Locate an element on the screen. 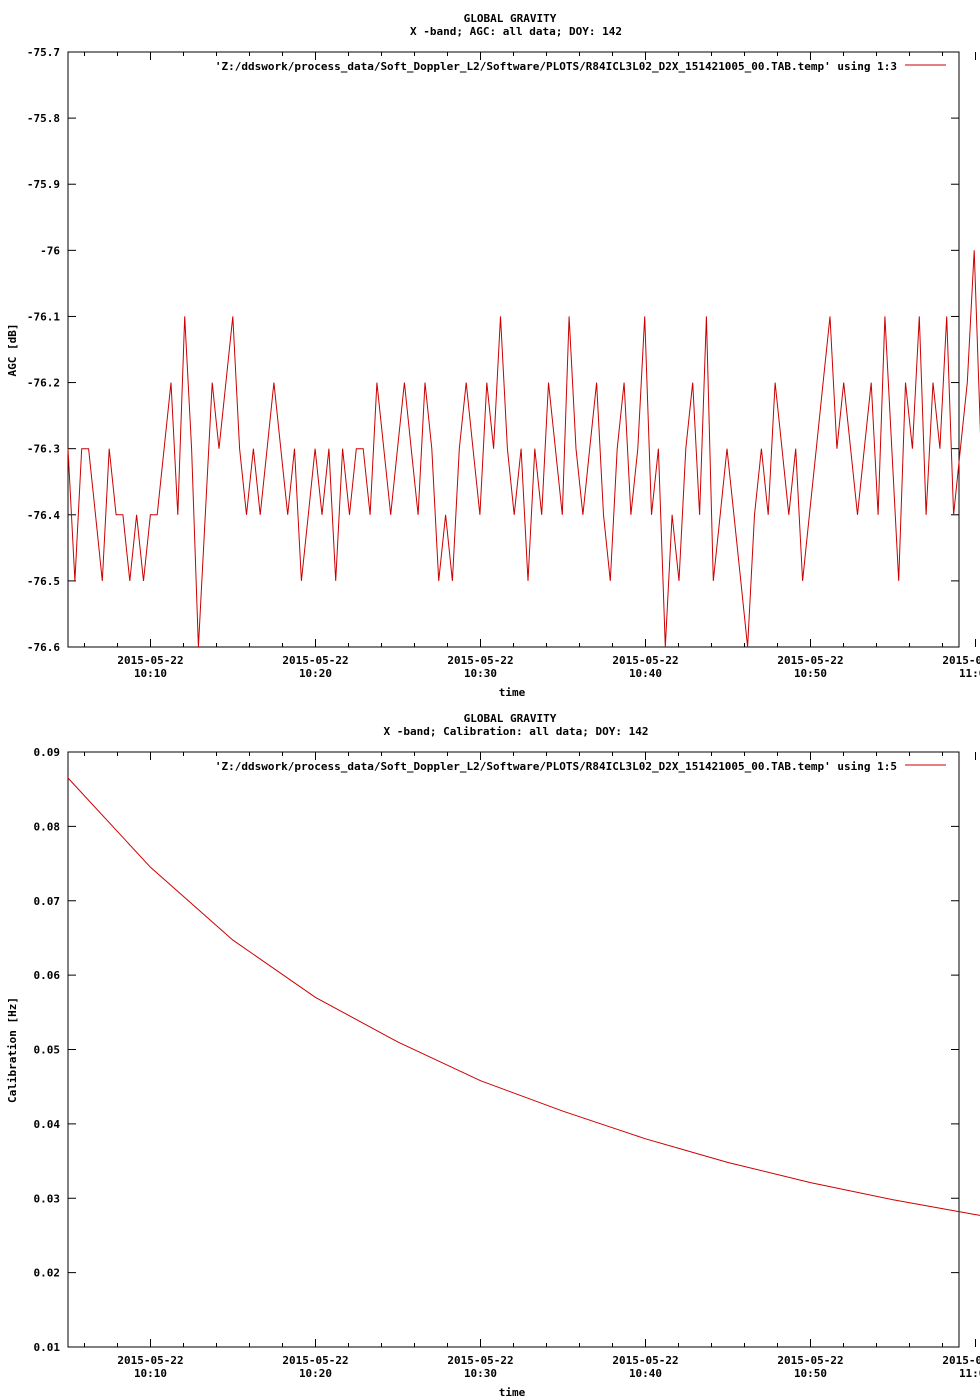  y-tick-label: 0.07 is located at coordinates (47, 901).